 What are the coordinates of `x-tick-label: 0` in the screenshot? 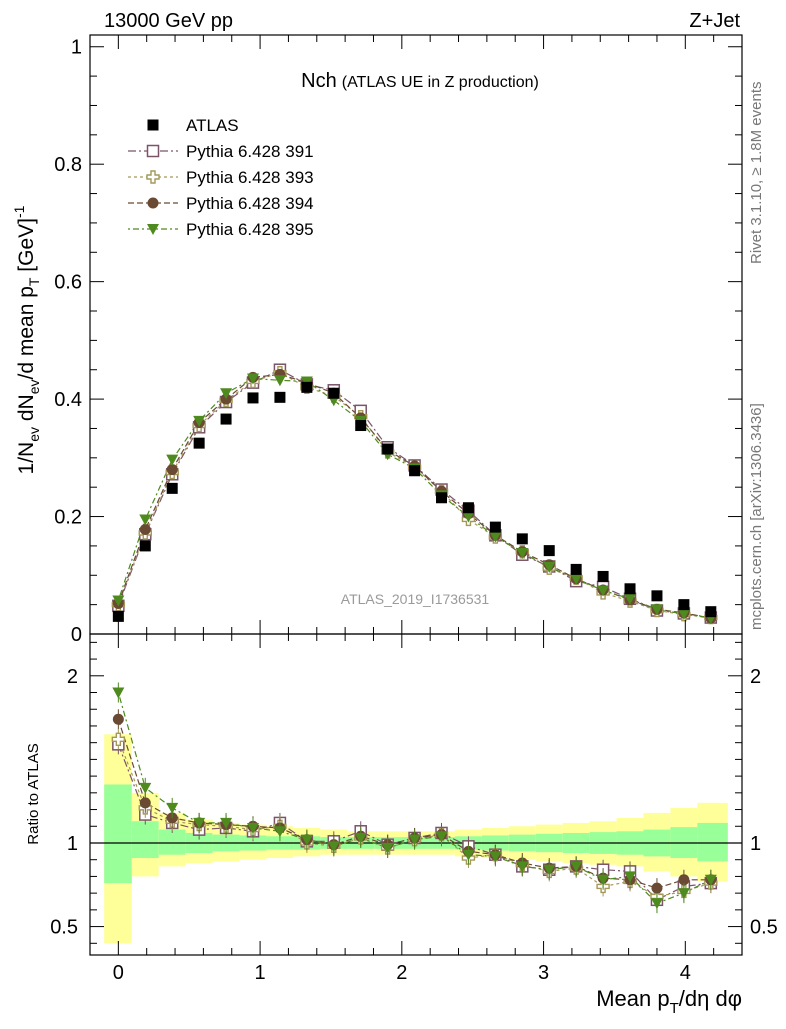 It's located at (118, 973).